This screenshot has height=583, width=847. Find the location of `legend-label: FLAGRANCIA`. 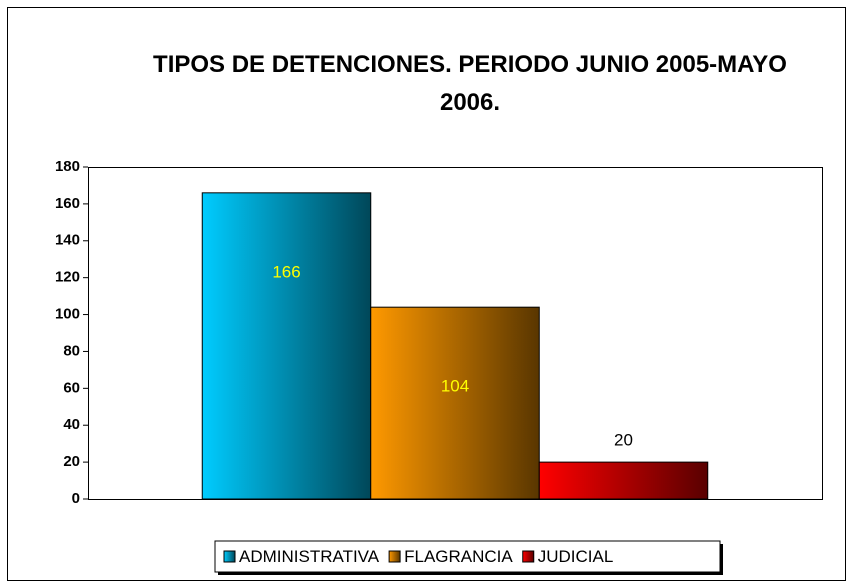

legend-label: FLAGRANCIA is located at coordinates (458, 556).